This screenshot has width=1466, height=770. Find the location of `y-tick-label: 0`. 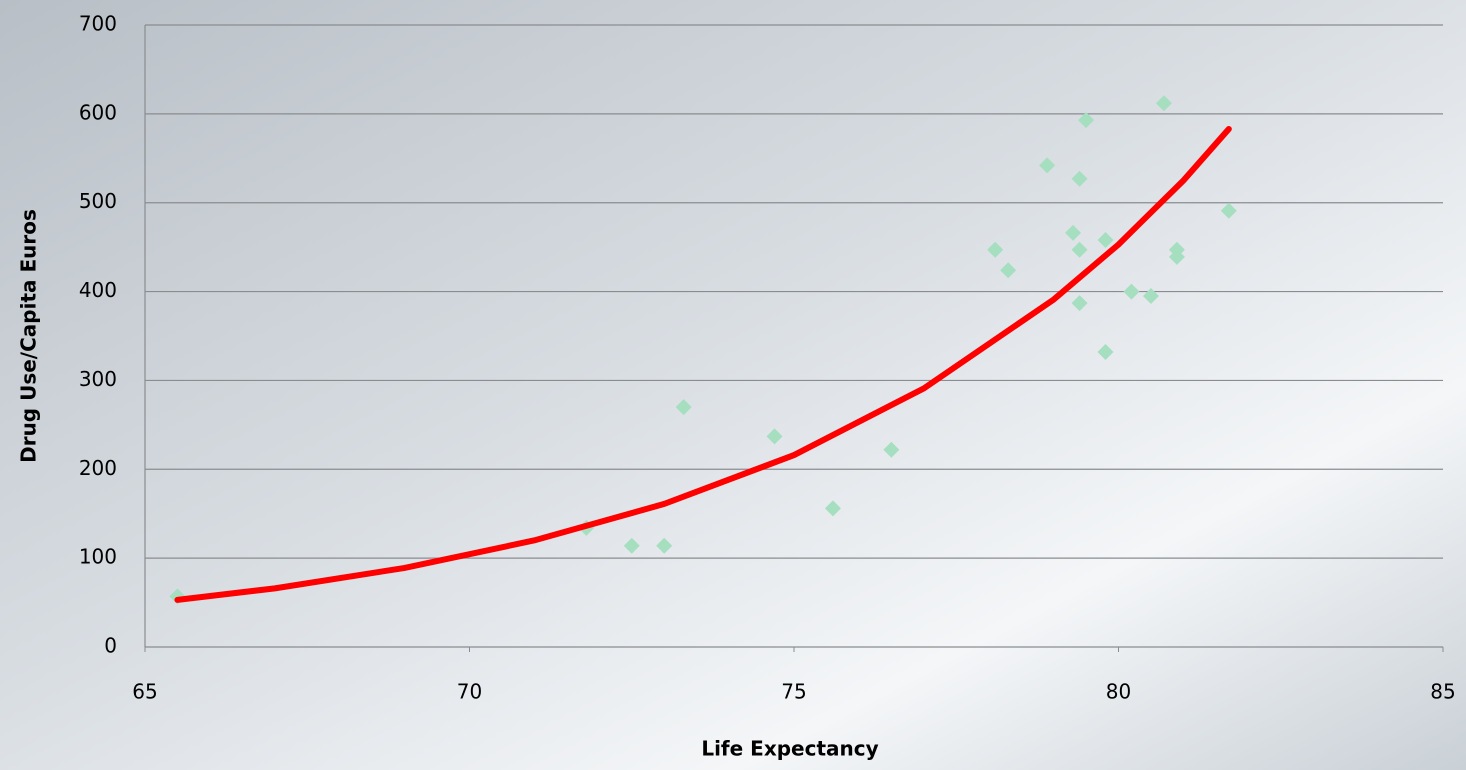

y-tick-label: 0 is located at coordinates (110, 646).